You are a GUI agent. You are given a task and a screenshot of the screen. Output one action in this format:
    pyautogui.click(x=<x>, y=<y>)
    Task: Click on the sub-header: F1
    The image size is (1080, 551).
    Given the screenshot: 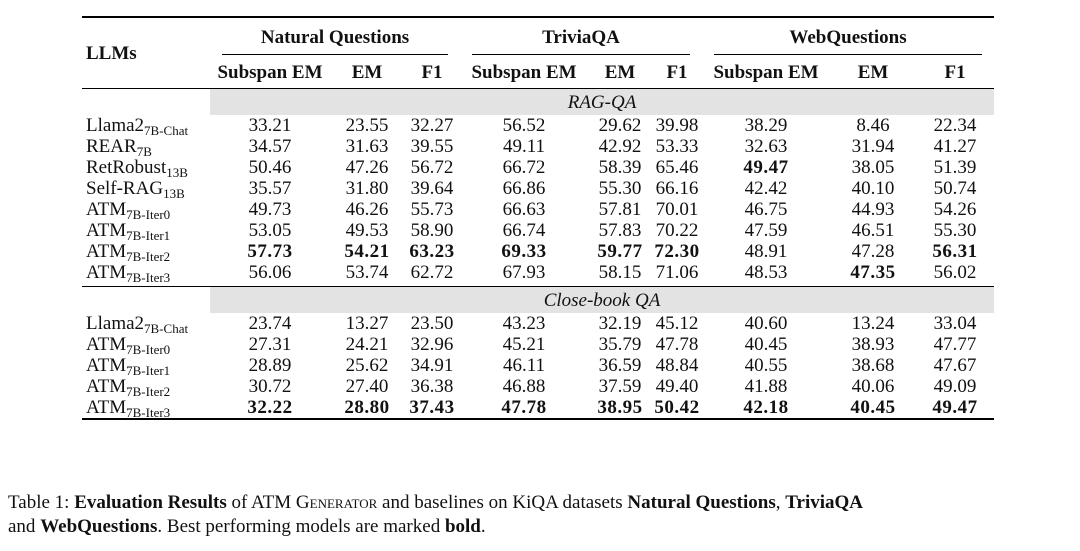 What is the action you would take?
    pyautogui.click(x=432, y=72)
    